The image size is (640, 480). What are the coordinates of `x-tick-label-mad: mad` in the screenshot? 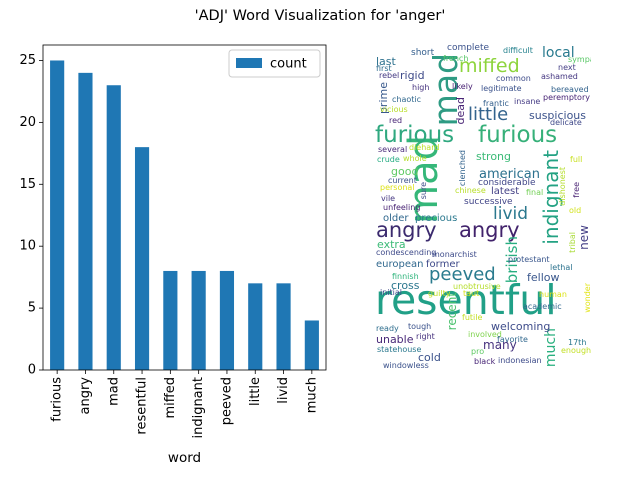 It's located at (113, 391).